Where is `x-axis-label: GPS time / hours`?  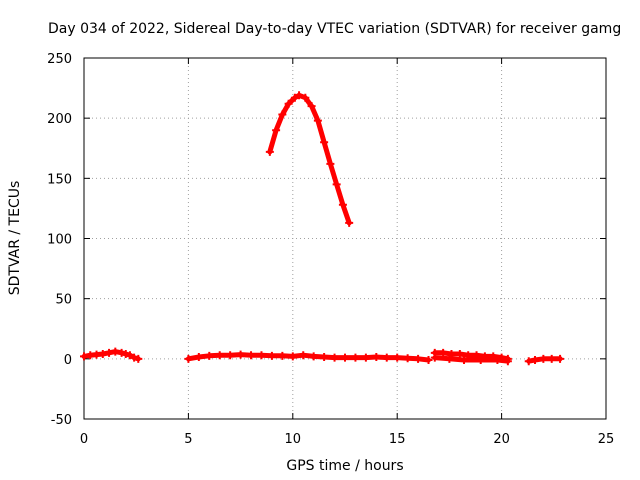
x-axis-label: GPS time / hours is located at coordinates (344, 466).